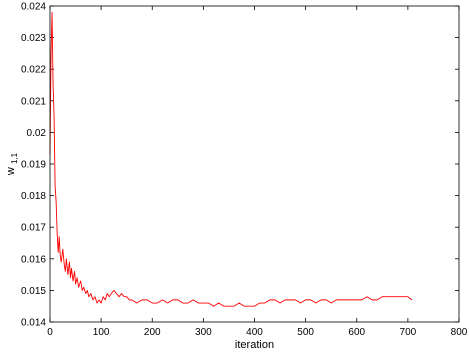 The image size is (469, 362). Describe the element at coordinates (11, 171) in the screenshot. I see `y-axis-label-main: w` at that location.